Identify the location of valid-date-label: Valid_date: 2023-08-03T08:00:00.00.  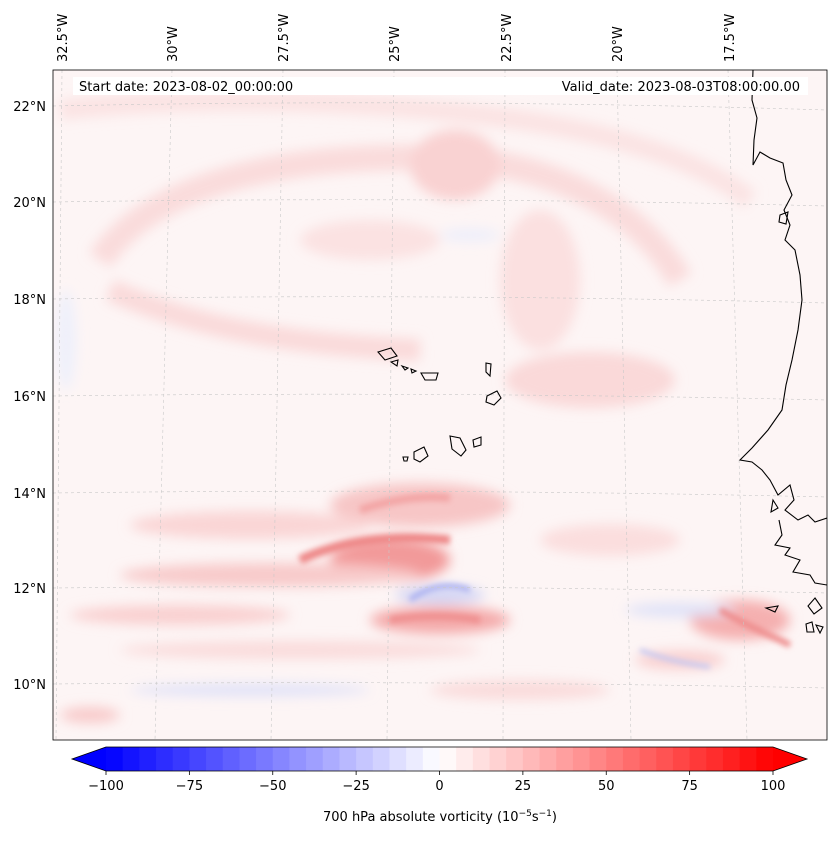
(681, 87).